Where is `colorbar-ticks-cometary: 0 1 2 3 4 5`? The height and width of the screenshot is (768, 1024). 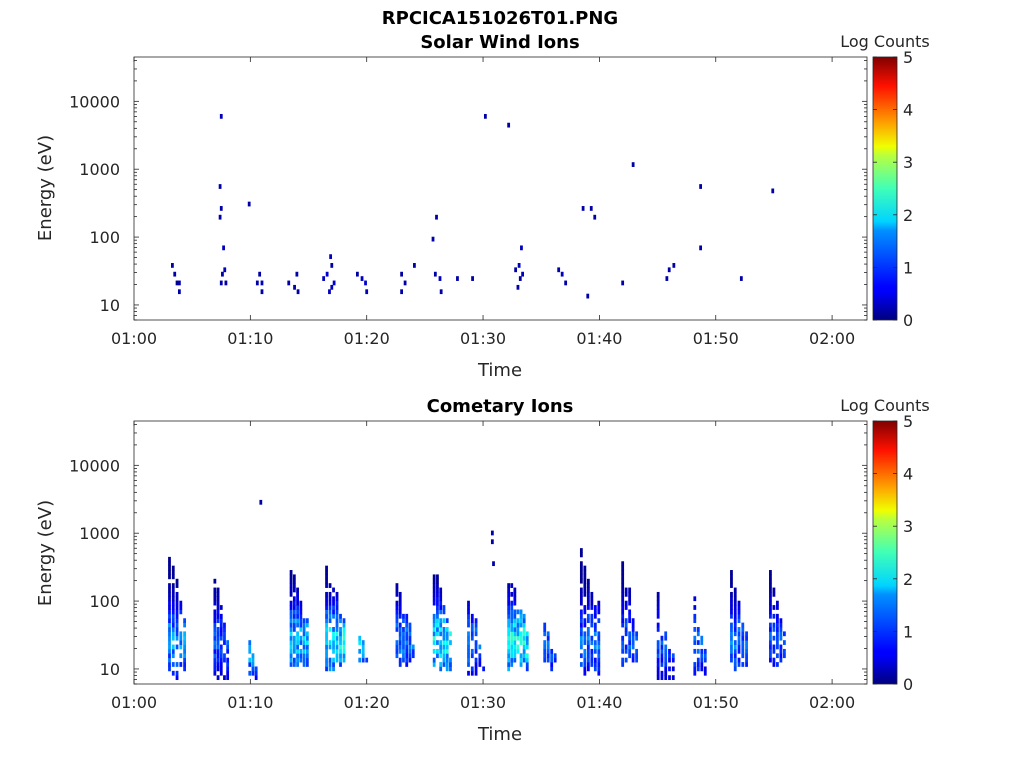
colorbar-ticks-cometary: 0 1 2 3 4 5 is located at coordinates (893, 553).